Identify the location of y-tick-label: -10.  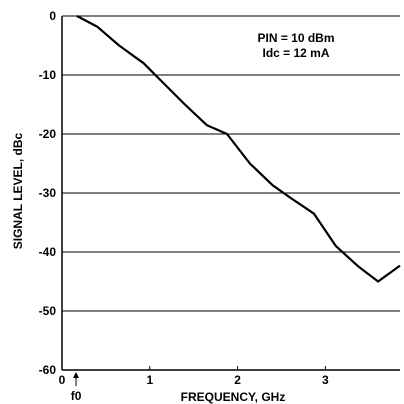
(48, 75).